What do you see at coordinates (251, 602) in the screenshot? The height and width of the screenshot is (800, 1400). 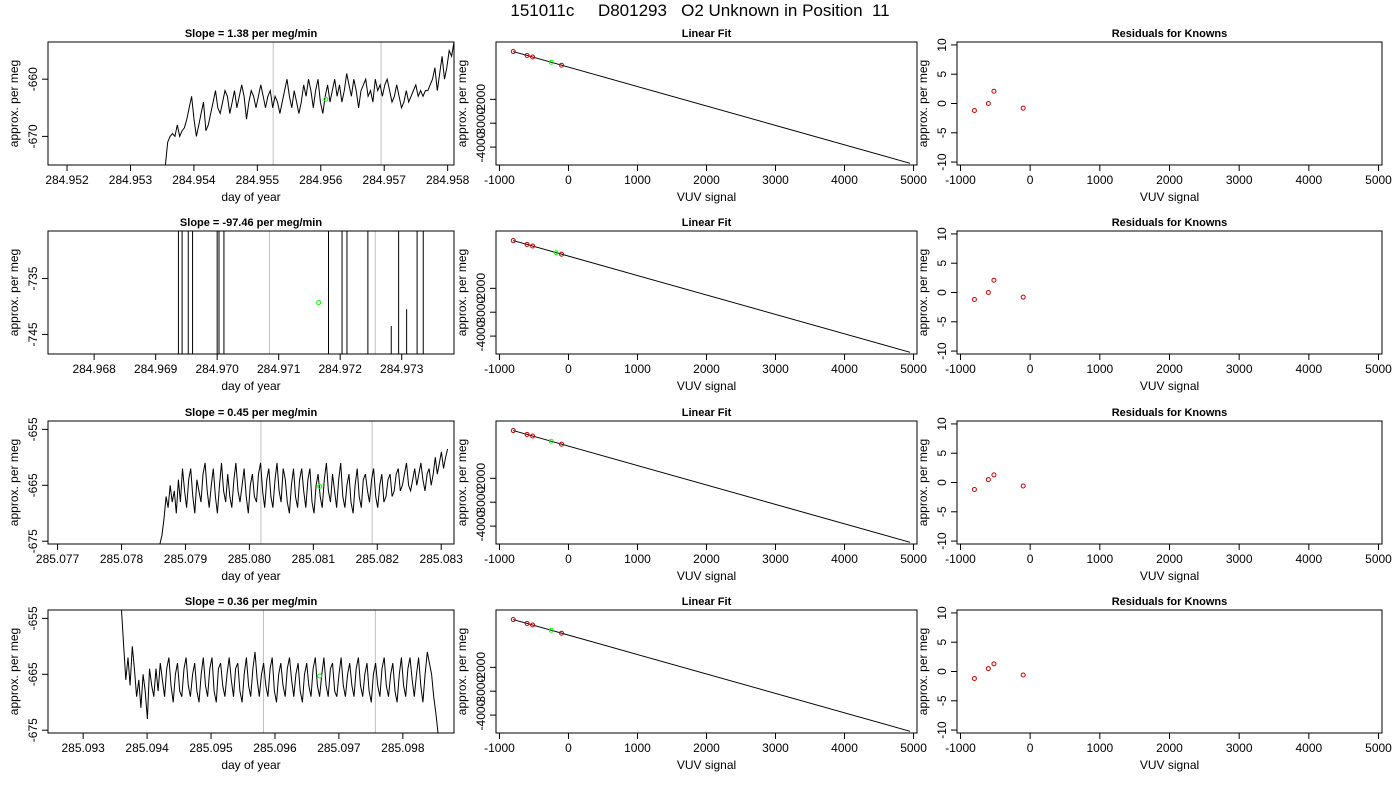 I see `panel-title: Slope = 0.36 per meg/min` at bounding box center [251, 602].